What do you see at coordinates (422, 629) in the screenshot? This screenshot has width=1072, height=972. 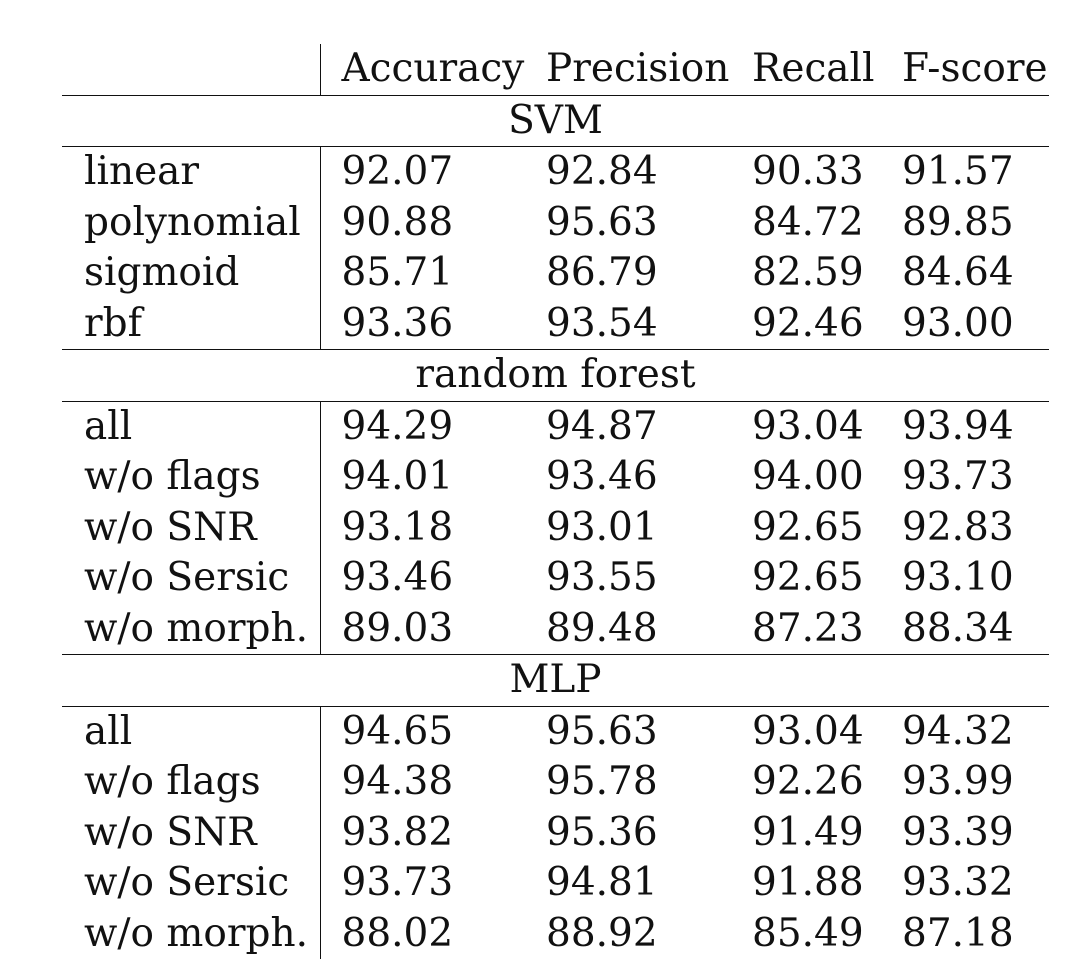 I see `accuracy-cell: 89.03` at bounding box center [422, 629].